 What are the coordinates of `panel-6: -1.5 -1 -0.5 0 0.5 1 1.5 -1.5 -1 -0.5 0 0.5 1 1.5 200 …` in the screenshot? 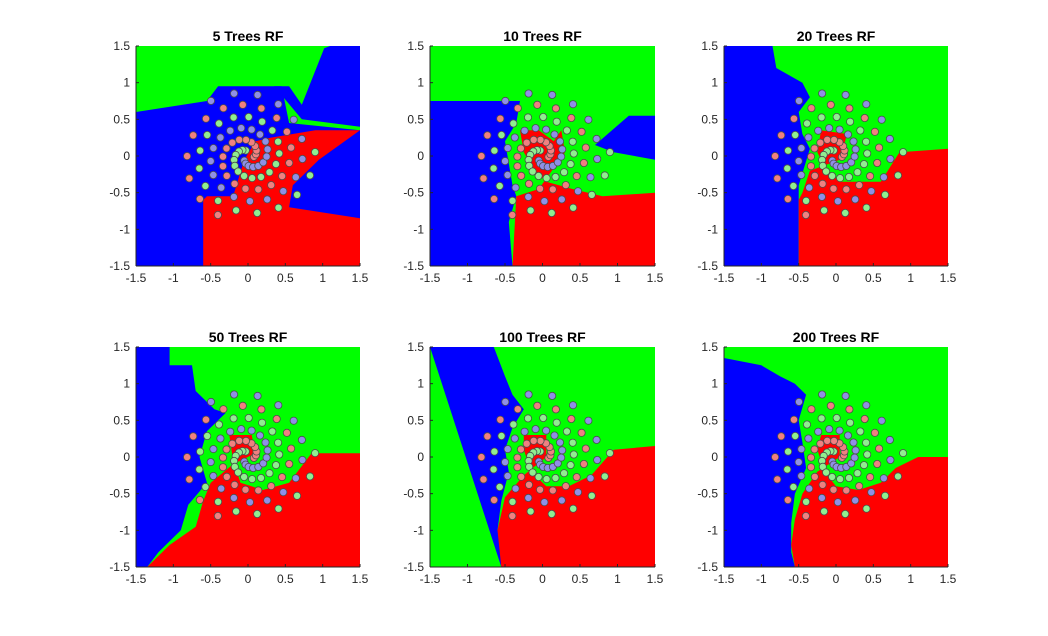 It's located at (826, 457).